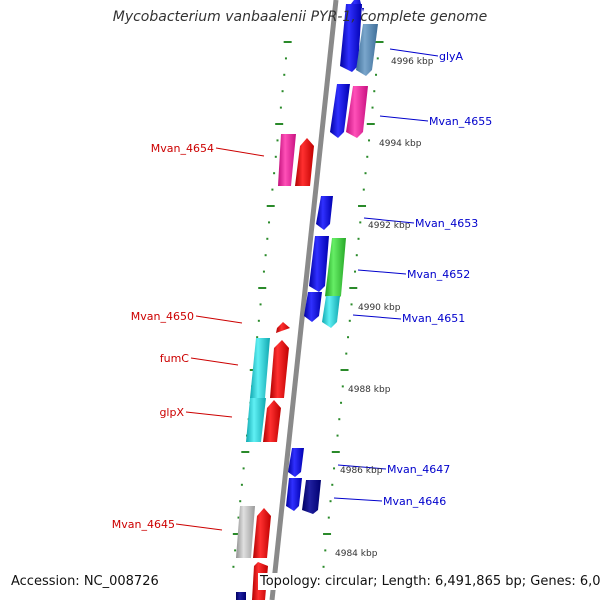 The height and width of the screenshot is (600, 600). I want to click on tick-track-outer, so click(353, 304).